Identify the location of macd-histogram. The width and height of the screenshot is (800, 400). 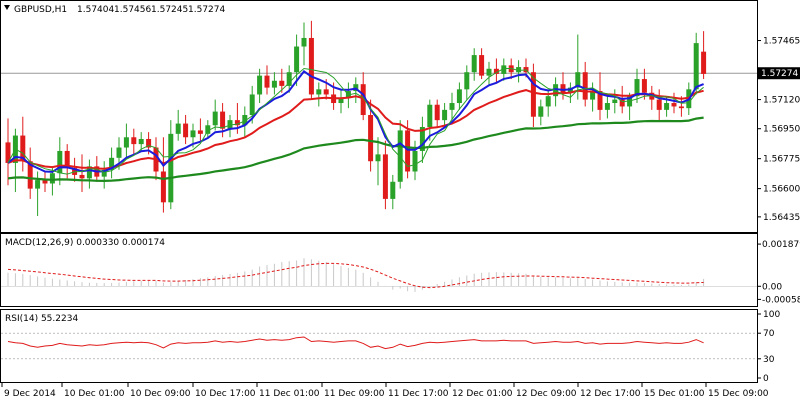
(356, 275).